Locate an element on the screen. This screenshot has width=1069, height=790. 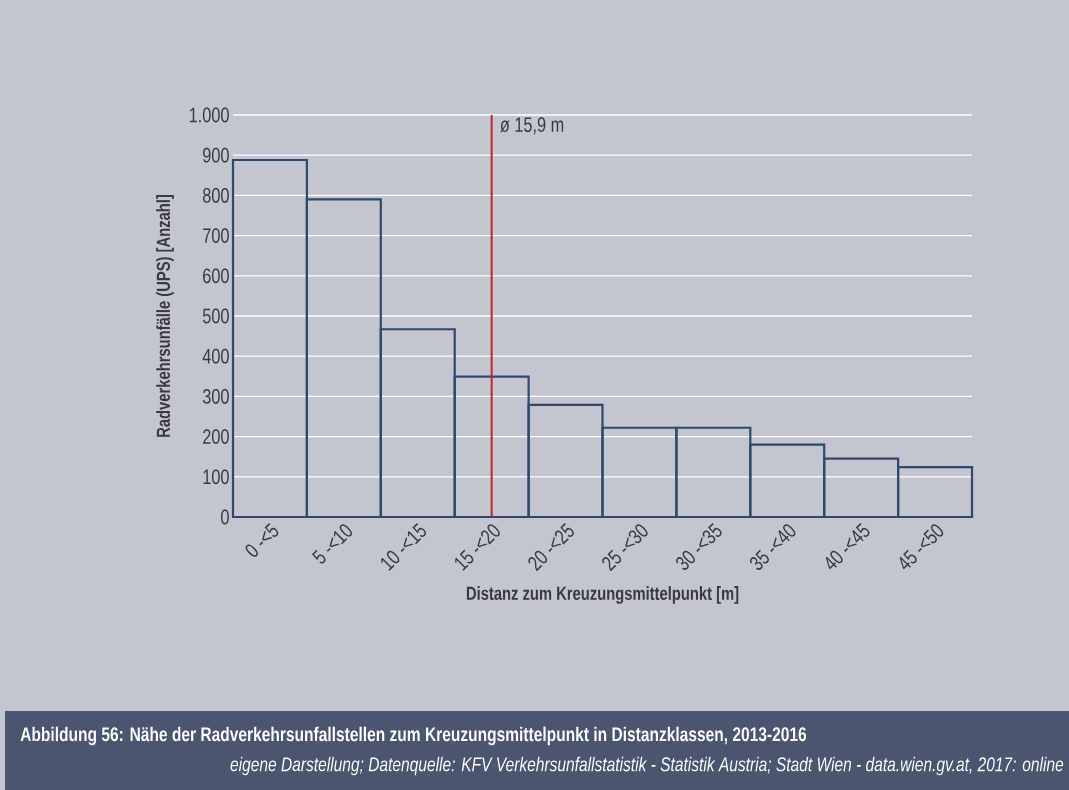
x-tick-label: 5 -<10 is located at coordinates (332, 544).